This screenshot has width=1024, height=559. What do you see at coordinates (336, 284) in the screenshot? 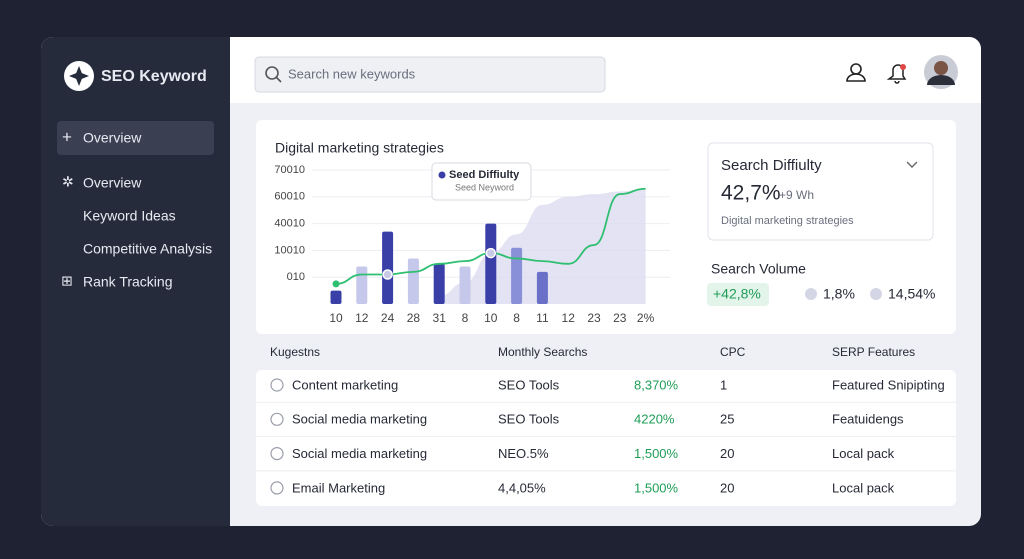
I see `line-start` at bounding box center [336, 284].